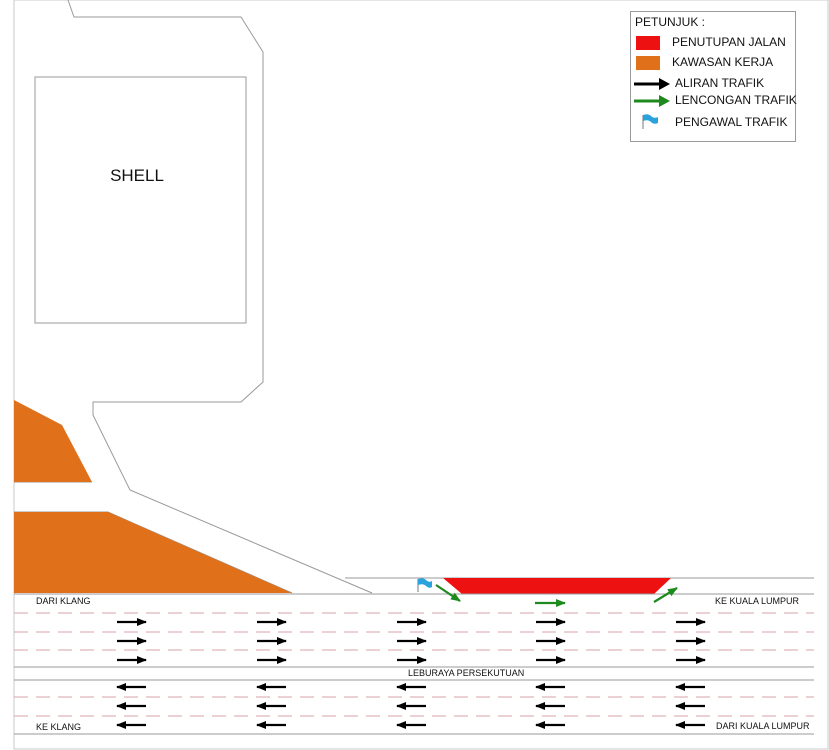 This screenshot has width=829, height=750. What do you see at coordinates (736, 100) in the screenshot?
I see `legend-label-detour: LENCONGAN TRAFIK` at bounding box center [736, 100].